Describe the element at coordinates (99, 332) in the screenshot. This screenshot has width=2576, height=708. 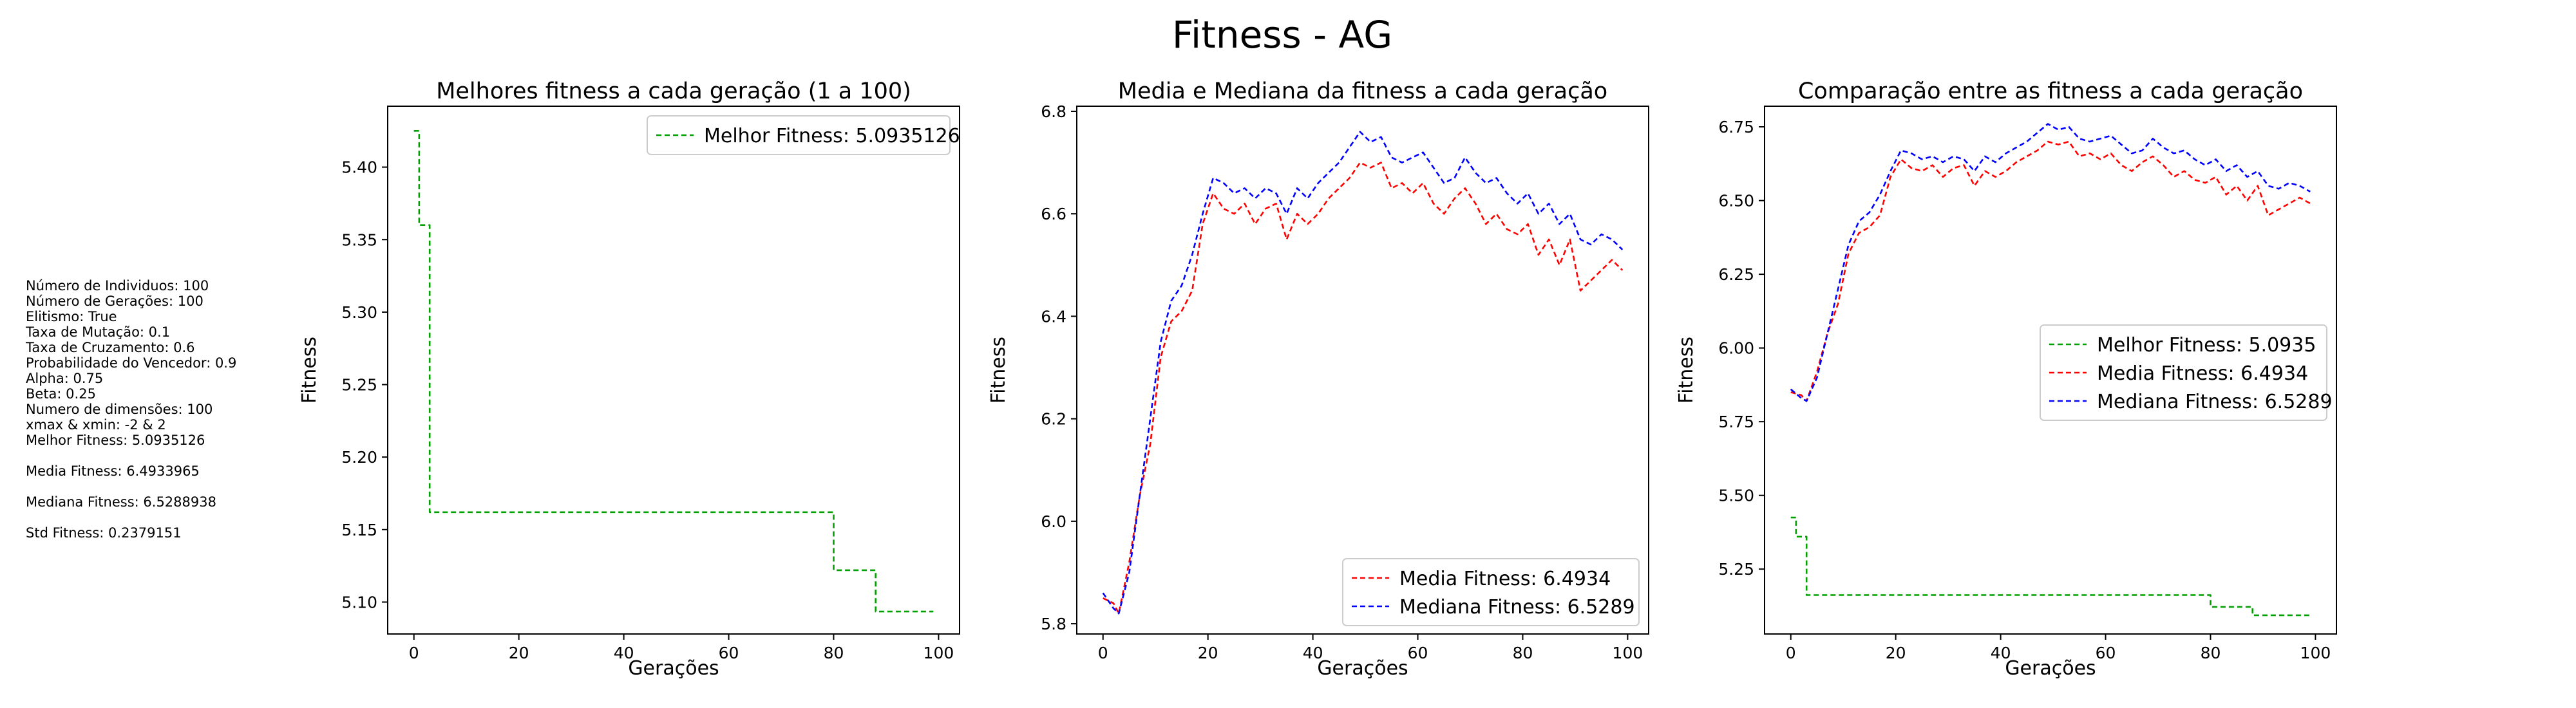
I see `param-line: Taxa de Mutação: 0.1` at that location.